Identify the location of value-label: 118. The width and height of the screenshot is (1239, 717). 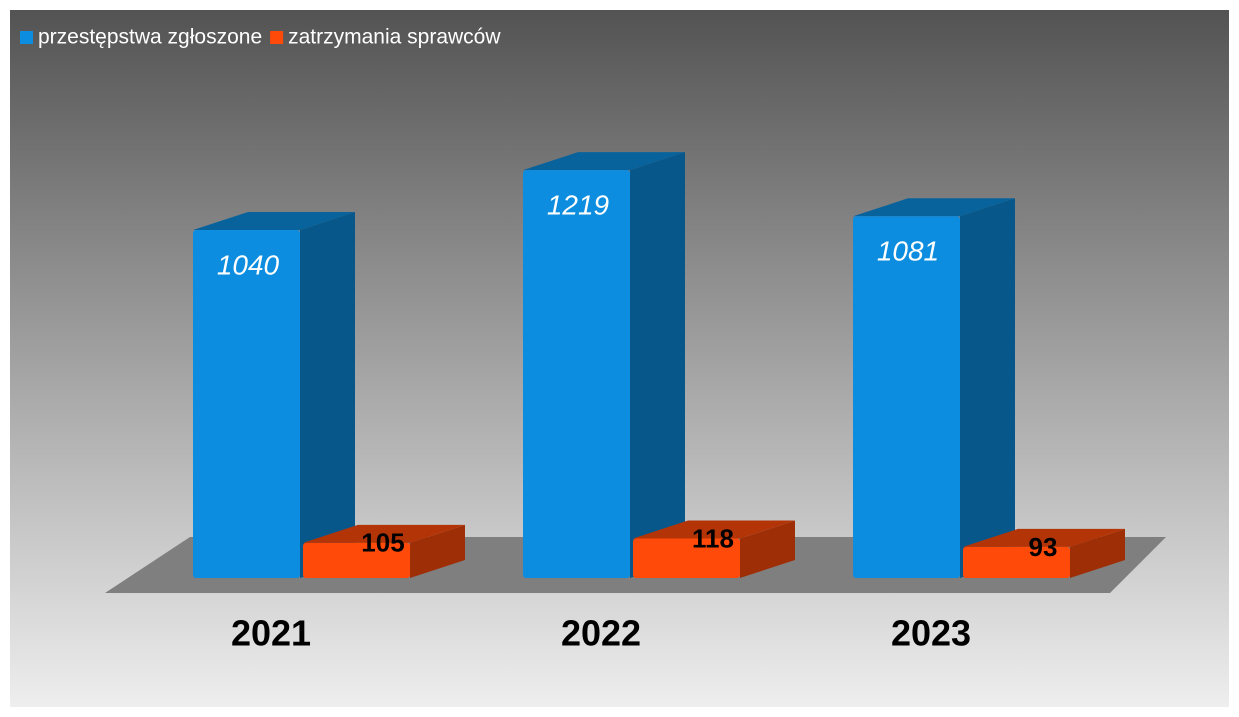
(713, 538).